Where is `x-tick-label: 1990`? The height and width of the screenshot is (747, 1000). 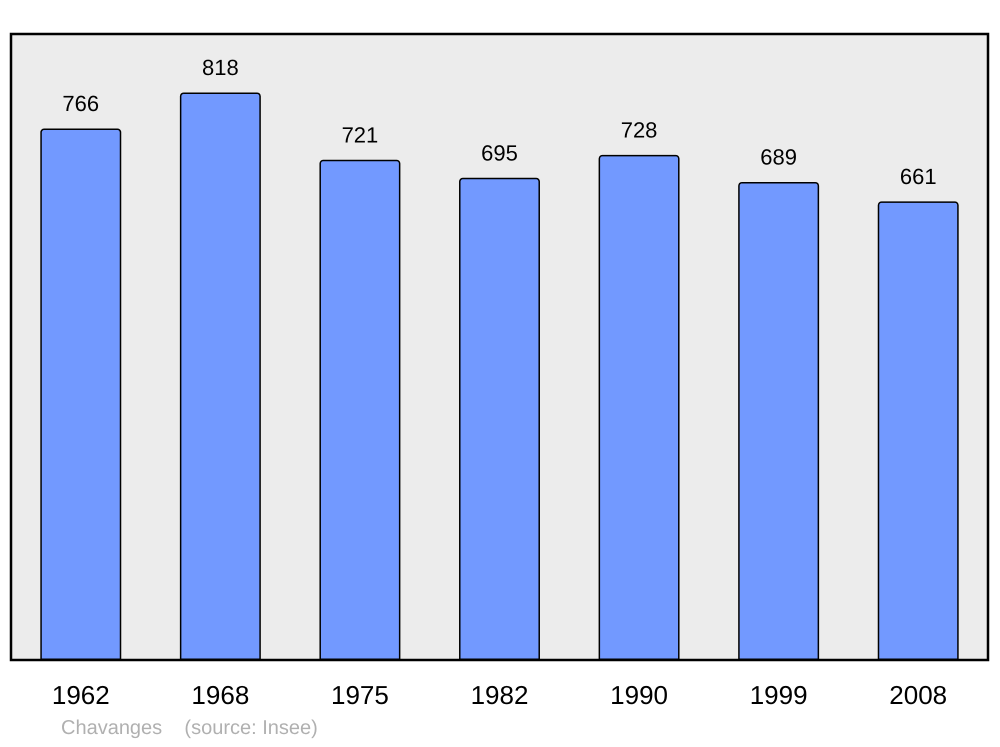
x-tick-label: 1990 is located at coordinates (639, 695).